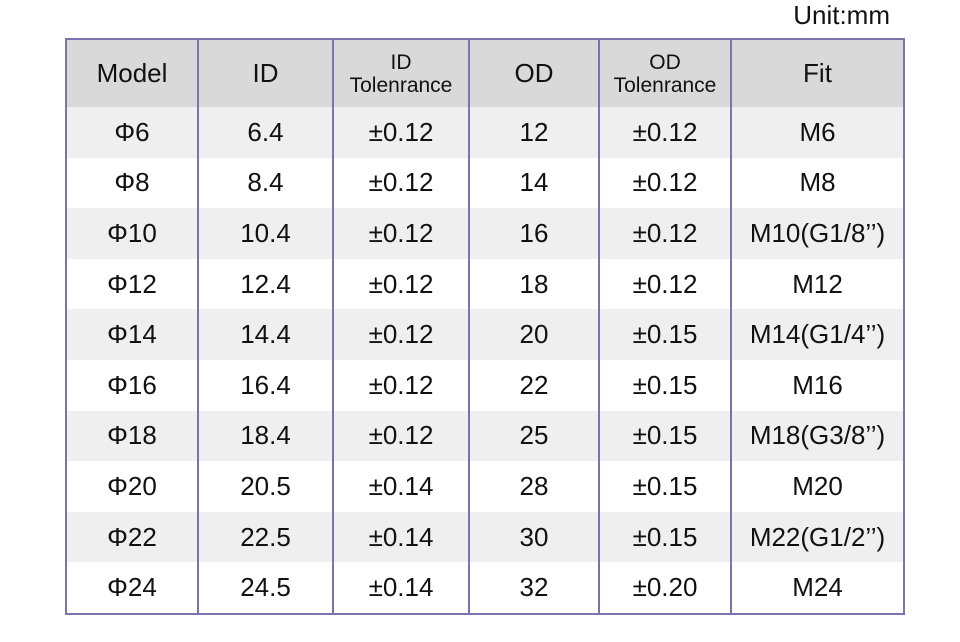  What do you see at coordinates (265, 284) in the screenshot?
I see `table-cell: 12.4` at bounding box center [265, 284].